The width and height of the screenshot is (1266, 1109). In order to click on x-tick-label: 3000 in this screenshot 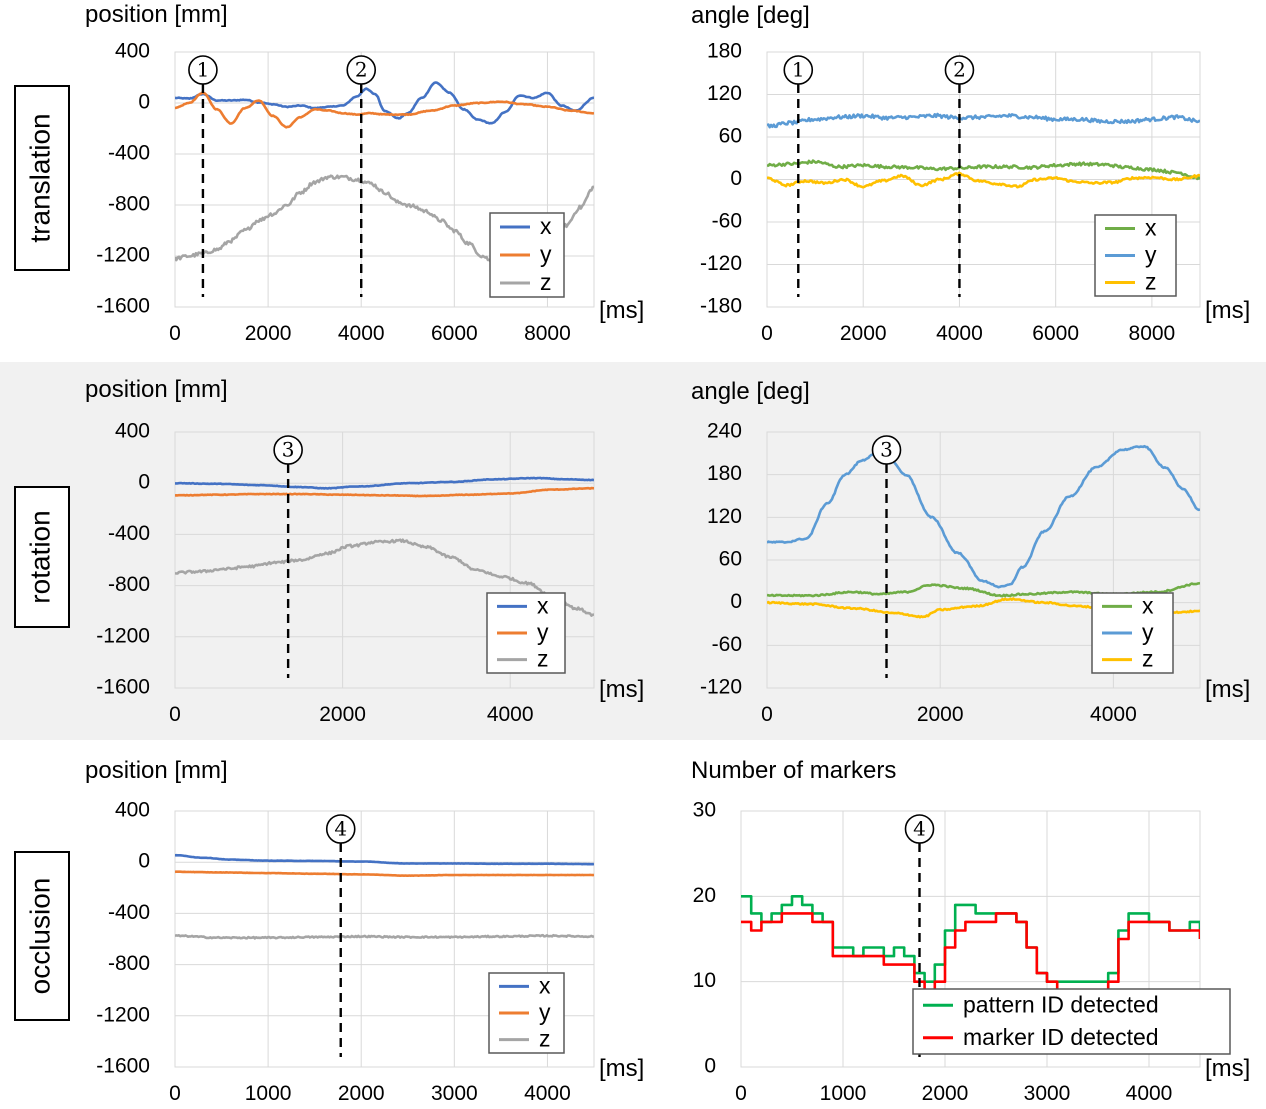, I will do `click(454, 1093)`.